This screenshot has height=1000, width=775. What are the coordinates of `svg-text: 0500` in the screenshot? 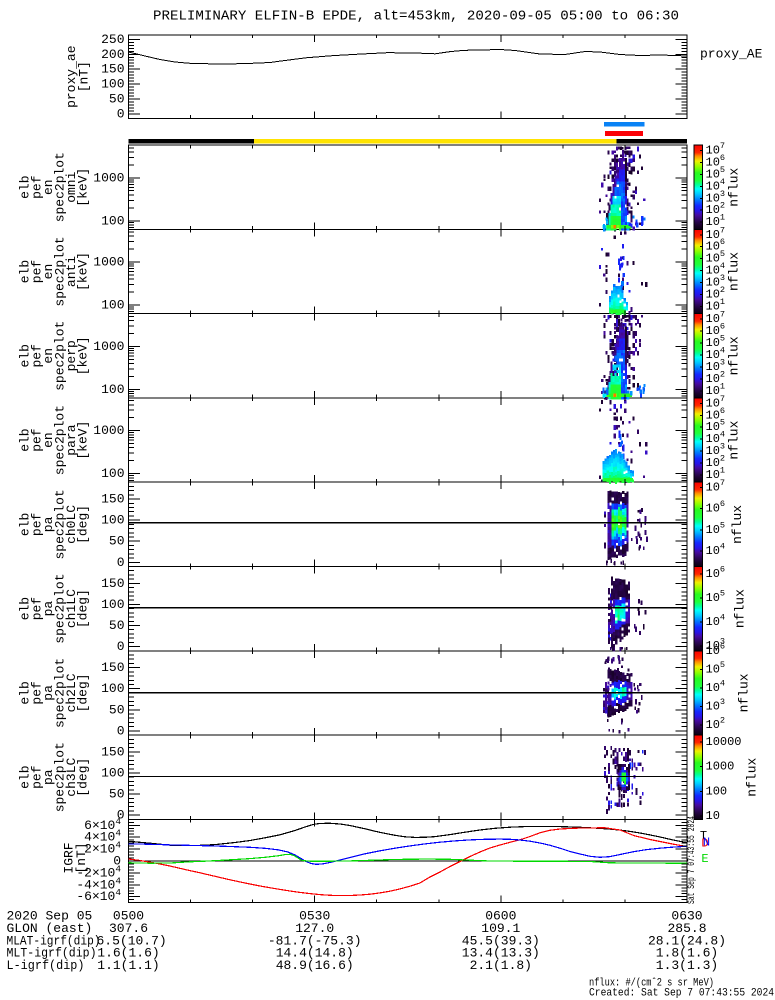 It's located at (128, 916).